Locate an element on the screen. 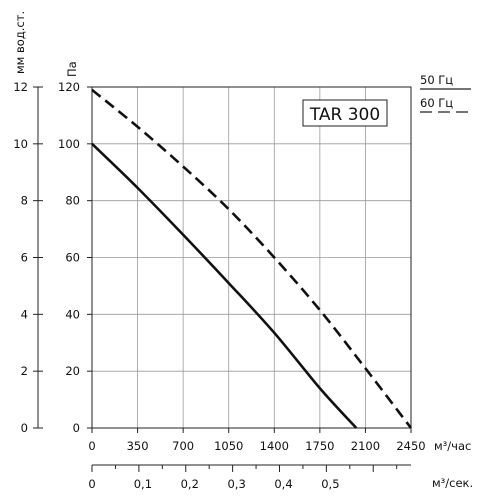 The width and height of the screenshot is (482, 498). pa-axis-tick-label: 20 is located at coordinates (72, 371).